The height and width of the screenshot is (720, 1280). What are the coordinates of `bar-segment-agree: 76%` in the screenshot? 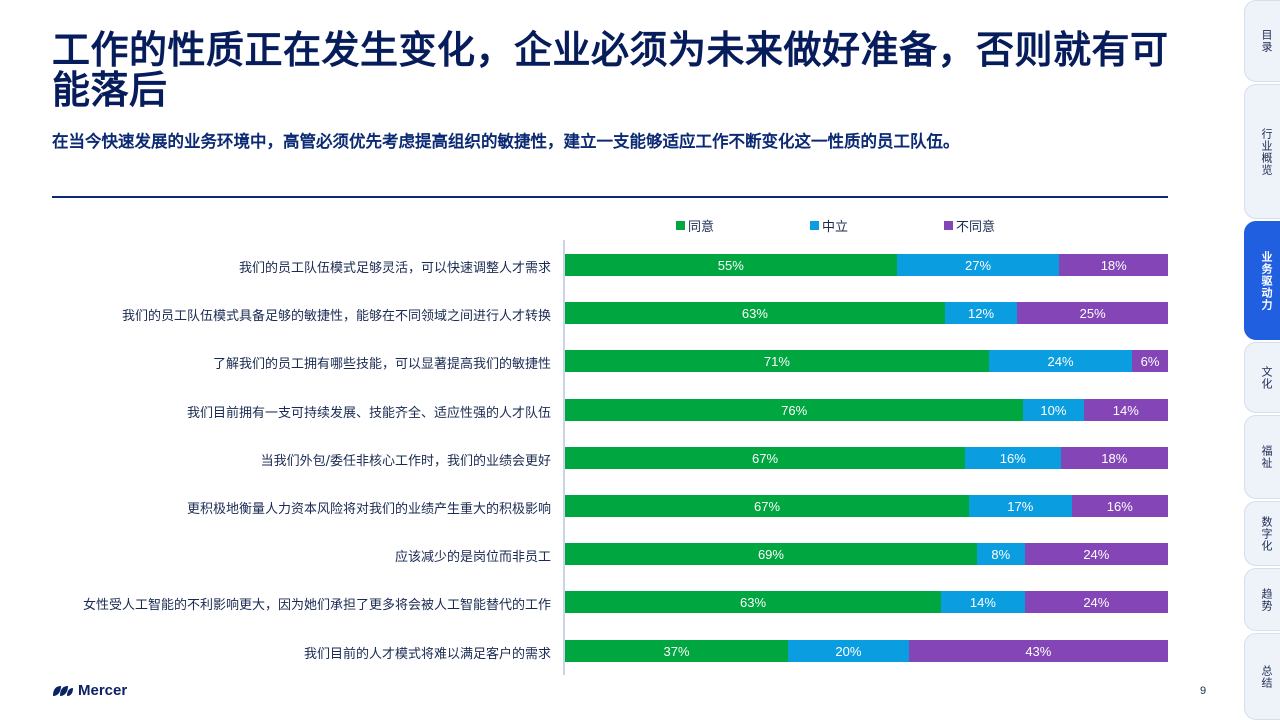 It's located at (794, 410).